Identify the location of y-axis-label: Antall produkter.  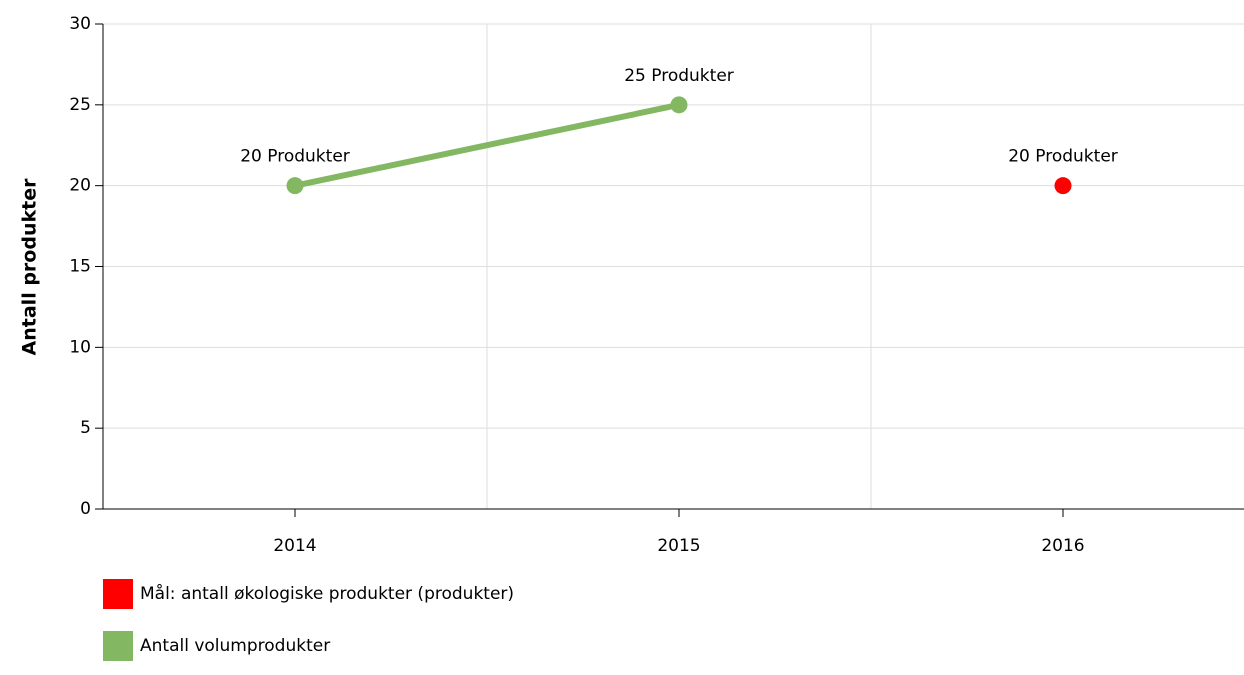
(30, 267).